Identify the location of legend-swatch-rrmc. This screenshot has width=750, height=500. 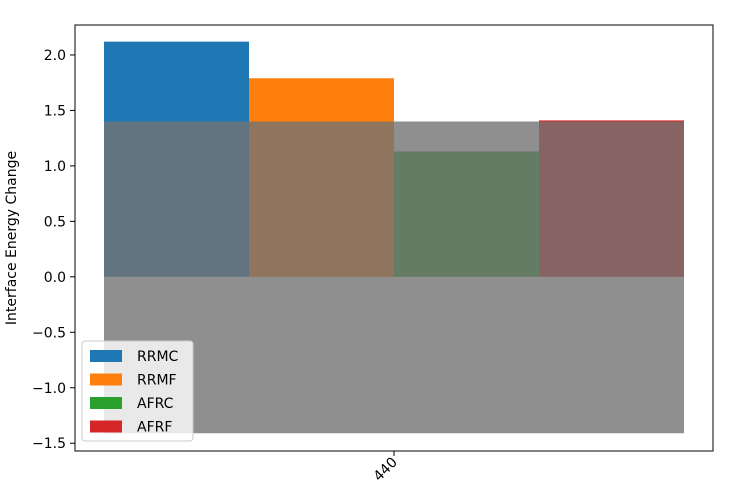
(106, 356).